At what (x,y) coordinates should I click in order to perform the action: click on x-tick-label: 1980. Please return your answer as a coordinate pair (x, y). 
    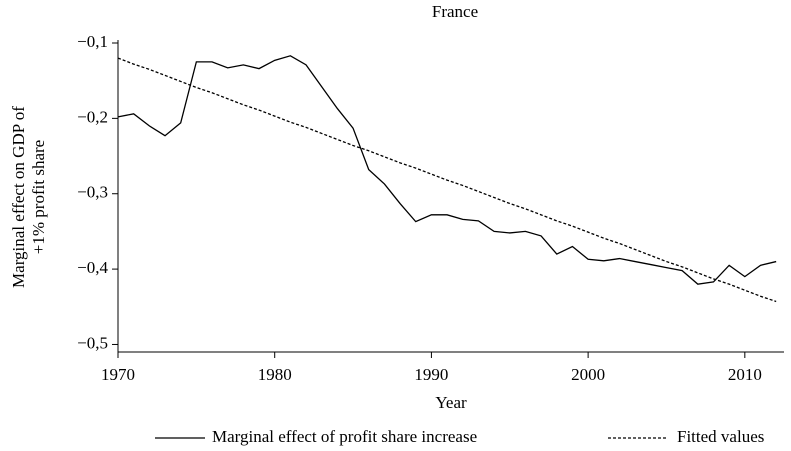
    Looking at the image, I should click on (275, 374).